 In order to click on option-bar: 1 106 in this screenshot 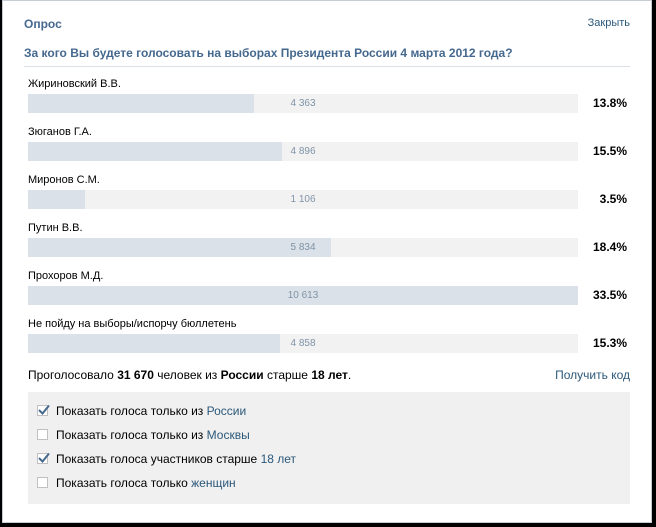, I will do `click(303, 199)`.